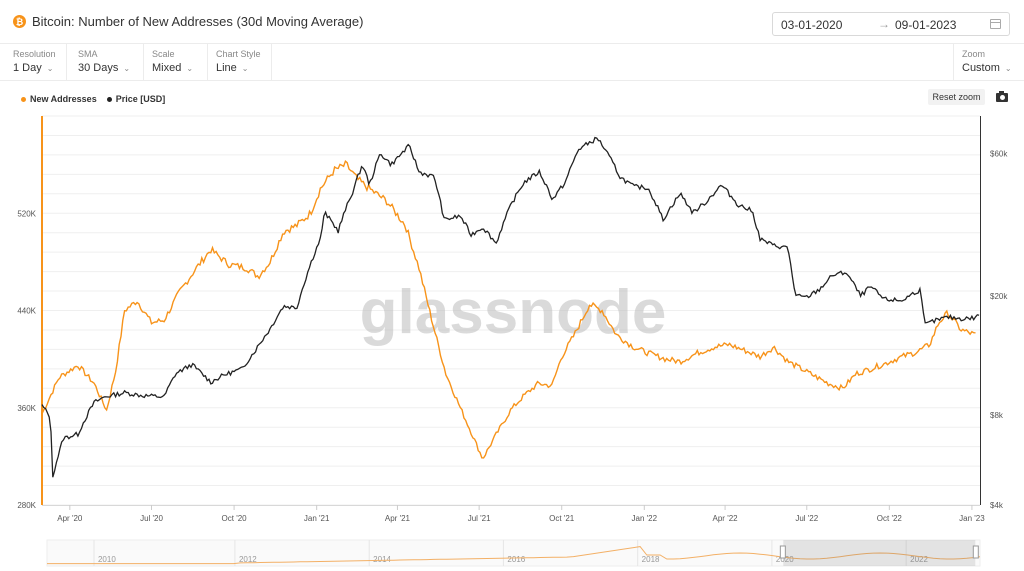 The image size is (1024, 571). I want to click on x-tick-label: Apr '21, so click(398, 518).